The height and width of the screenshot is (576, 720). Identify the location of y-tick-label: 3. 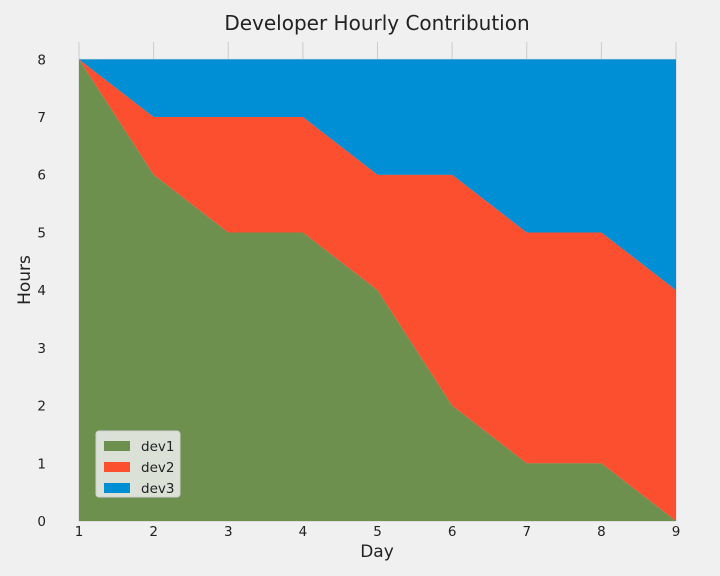
(41, 349).